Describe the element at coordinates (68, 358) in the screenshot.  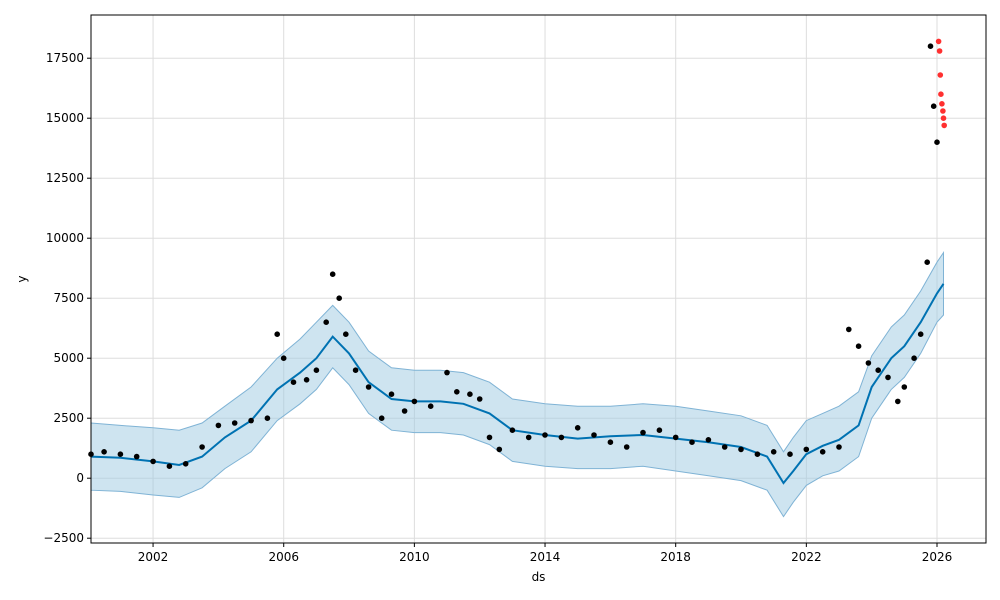
I see `y-tick-label-3: 5000` at that location.